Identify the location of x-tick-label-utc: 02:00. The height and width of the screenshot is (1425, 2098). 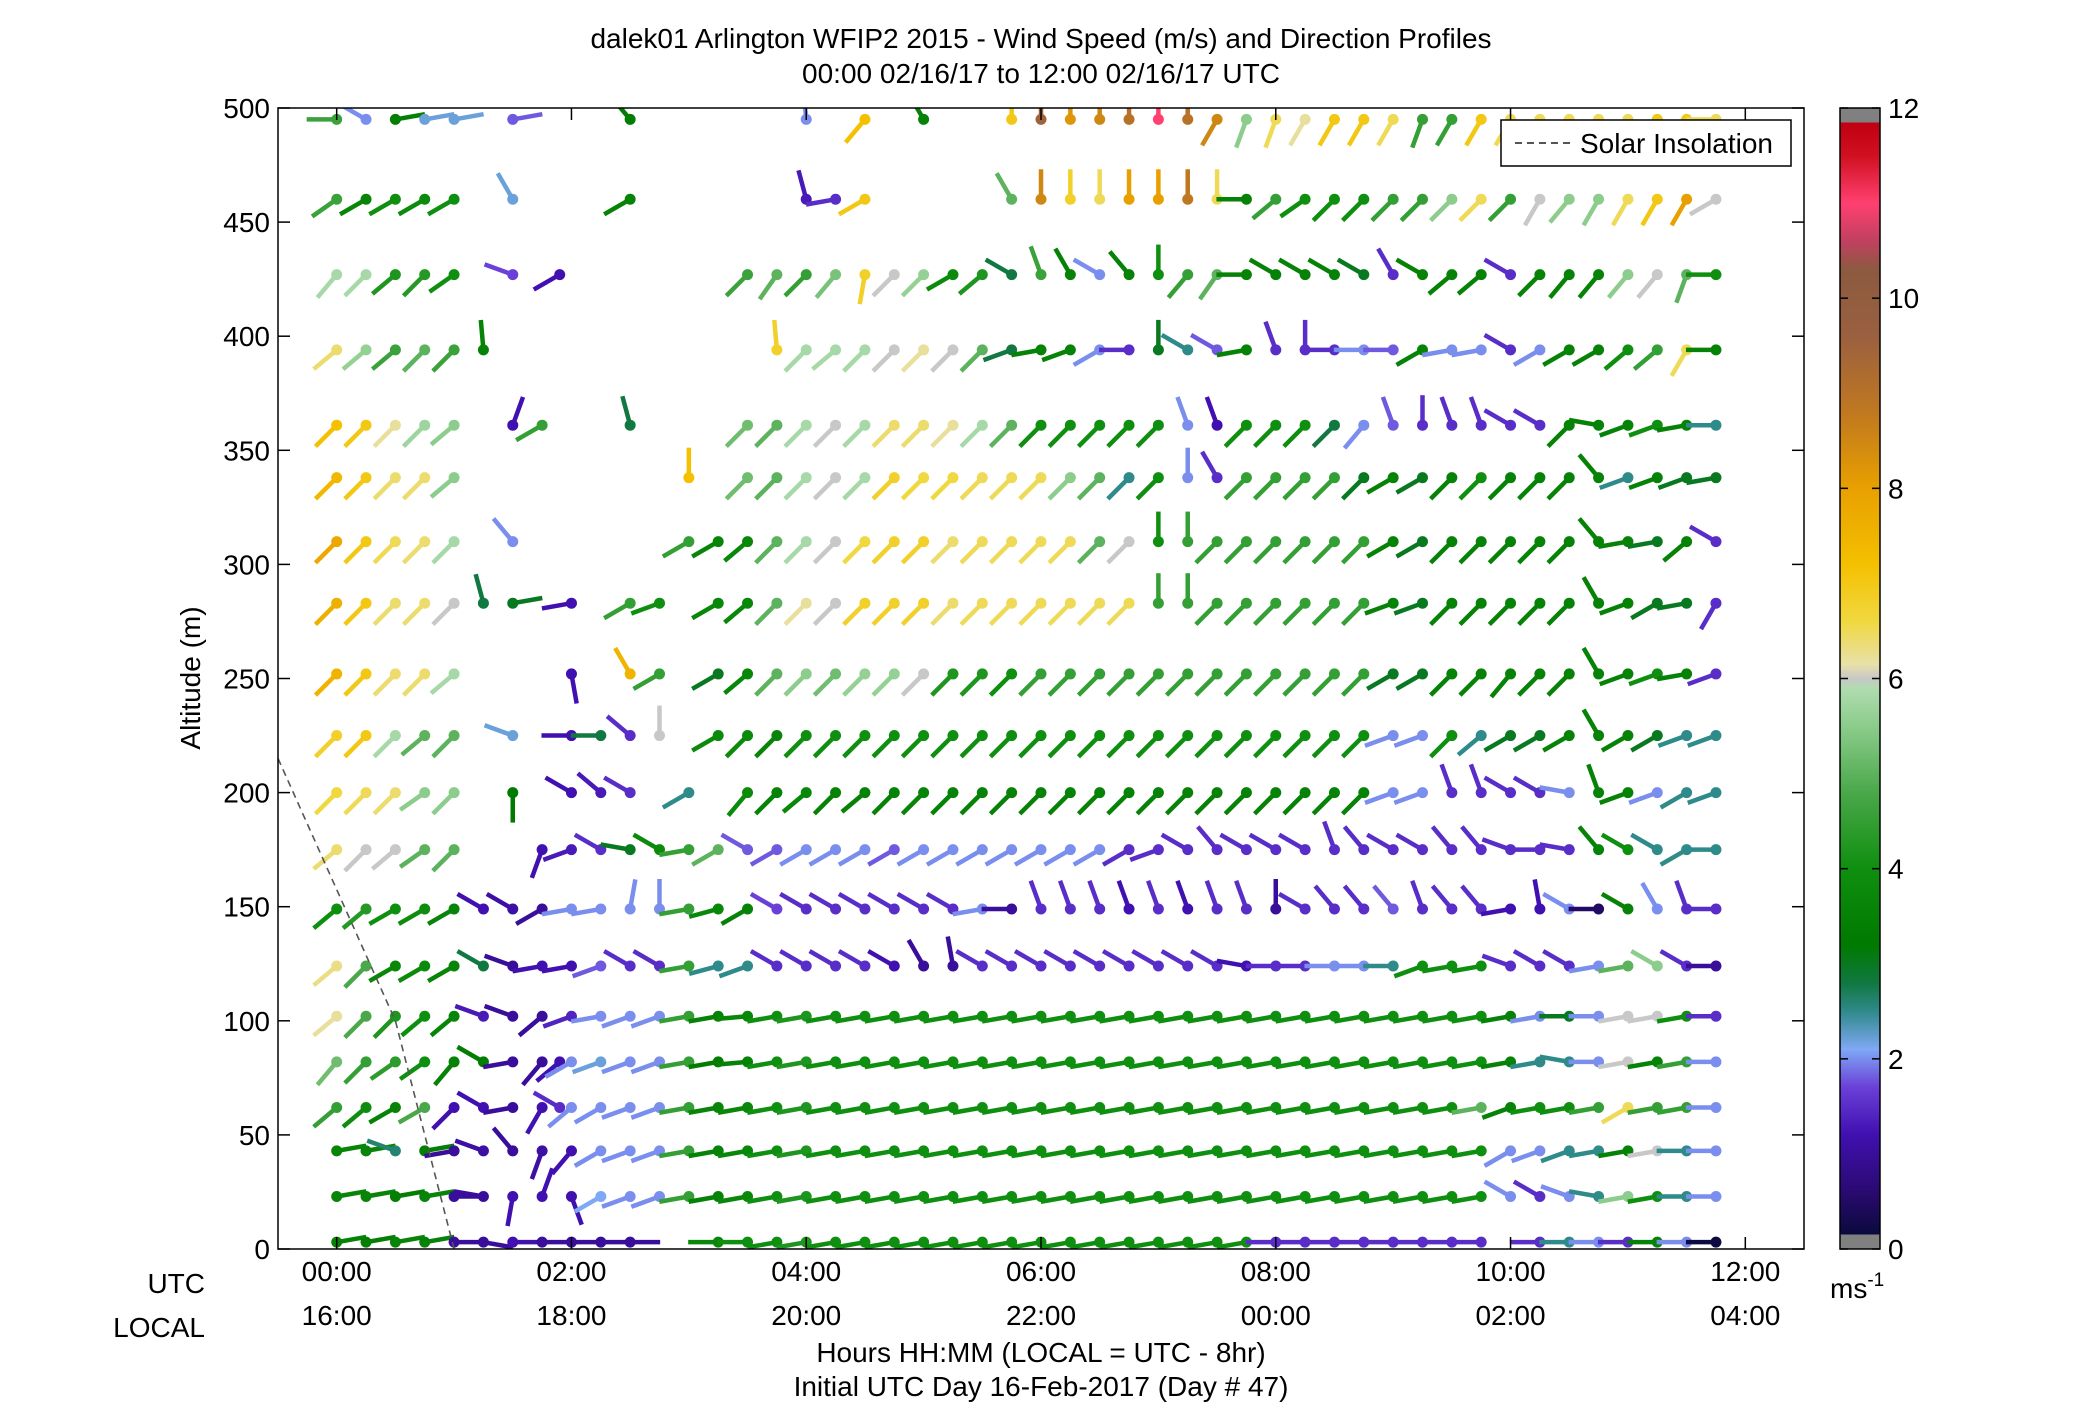
(571, 1271).